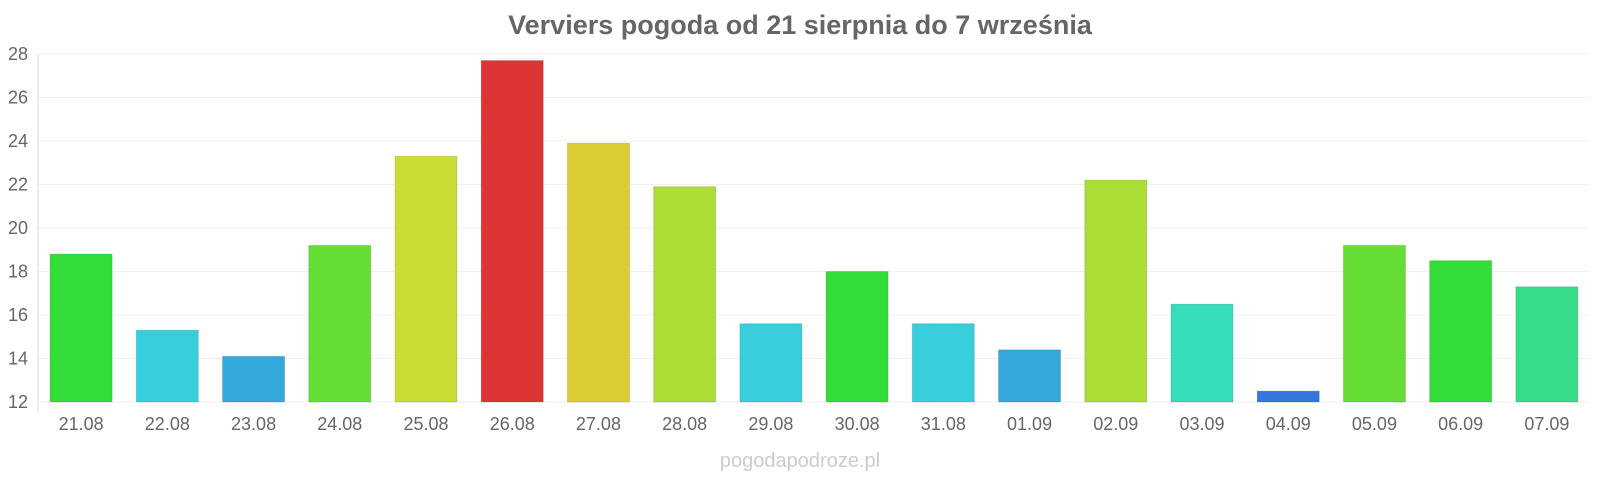 The width and height of the screenshot is (1600, 480). Describe the element at coordinates (1288, 424) in the screenshot. I see `x-tick-label: 04.09` at that location.